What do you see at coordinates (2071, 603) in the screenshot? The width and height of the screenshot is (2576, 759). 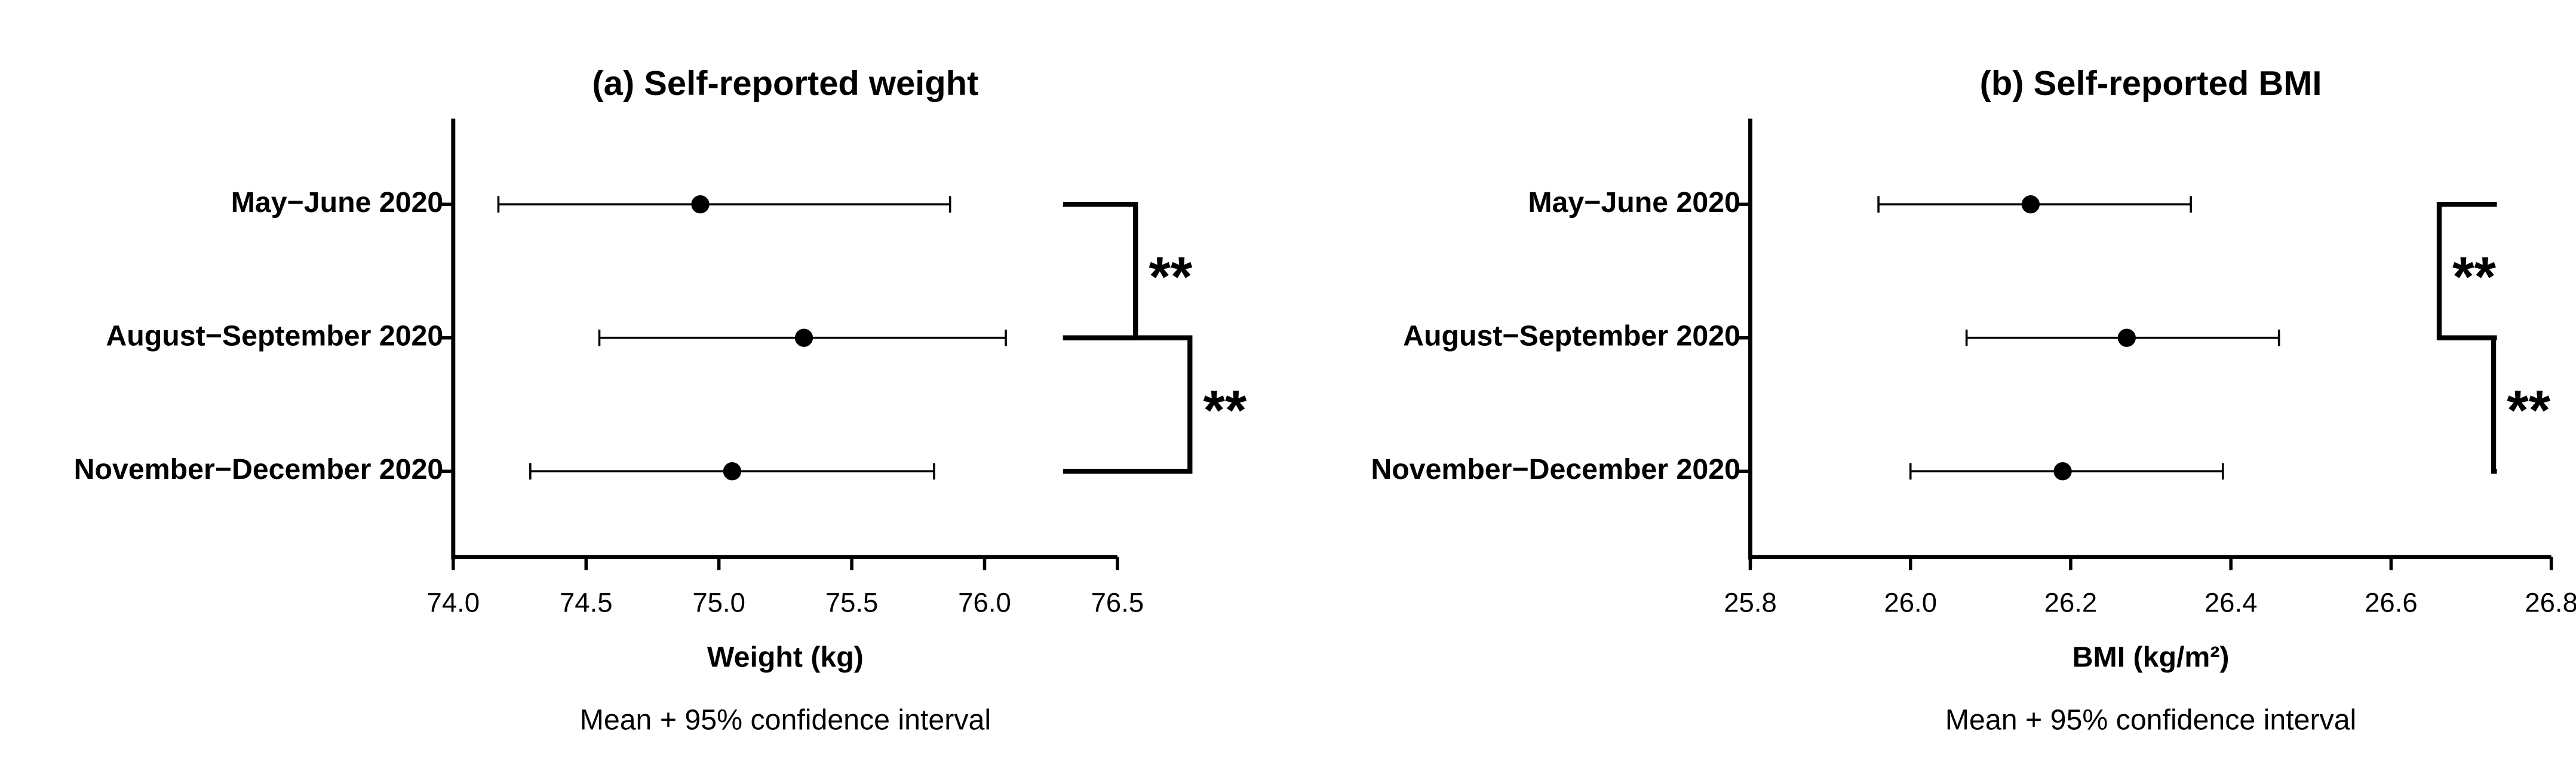 I see `x-tick-label: 26.2` at bounding box center [2071, 603].